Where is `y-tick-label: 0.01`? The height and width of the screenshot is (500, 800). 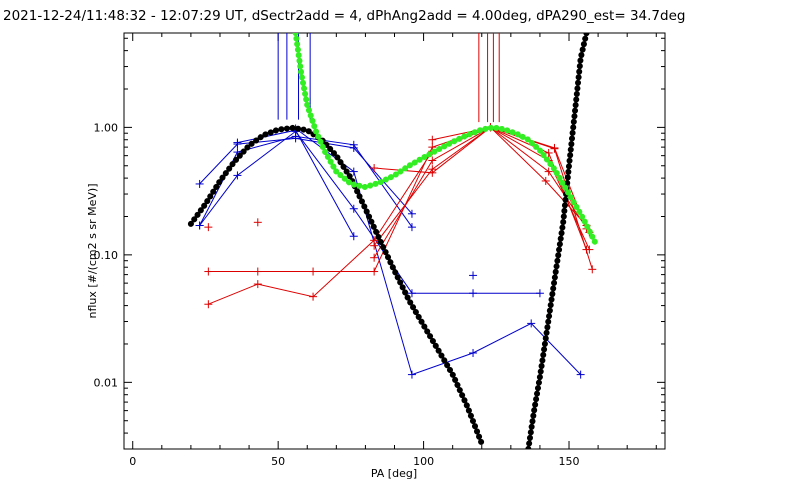
y-tick-label: 0.01 is located at coordinates (106, 382).